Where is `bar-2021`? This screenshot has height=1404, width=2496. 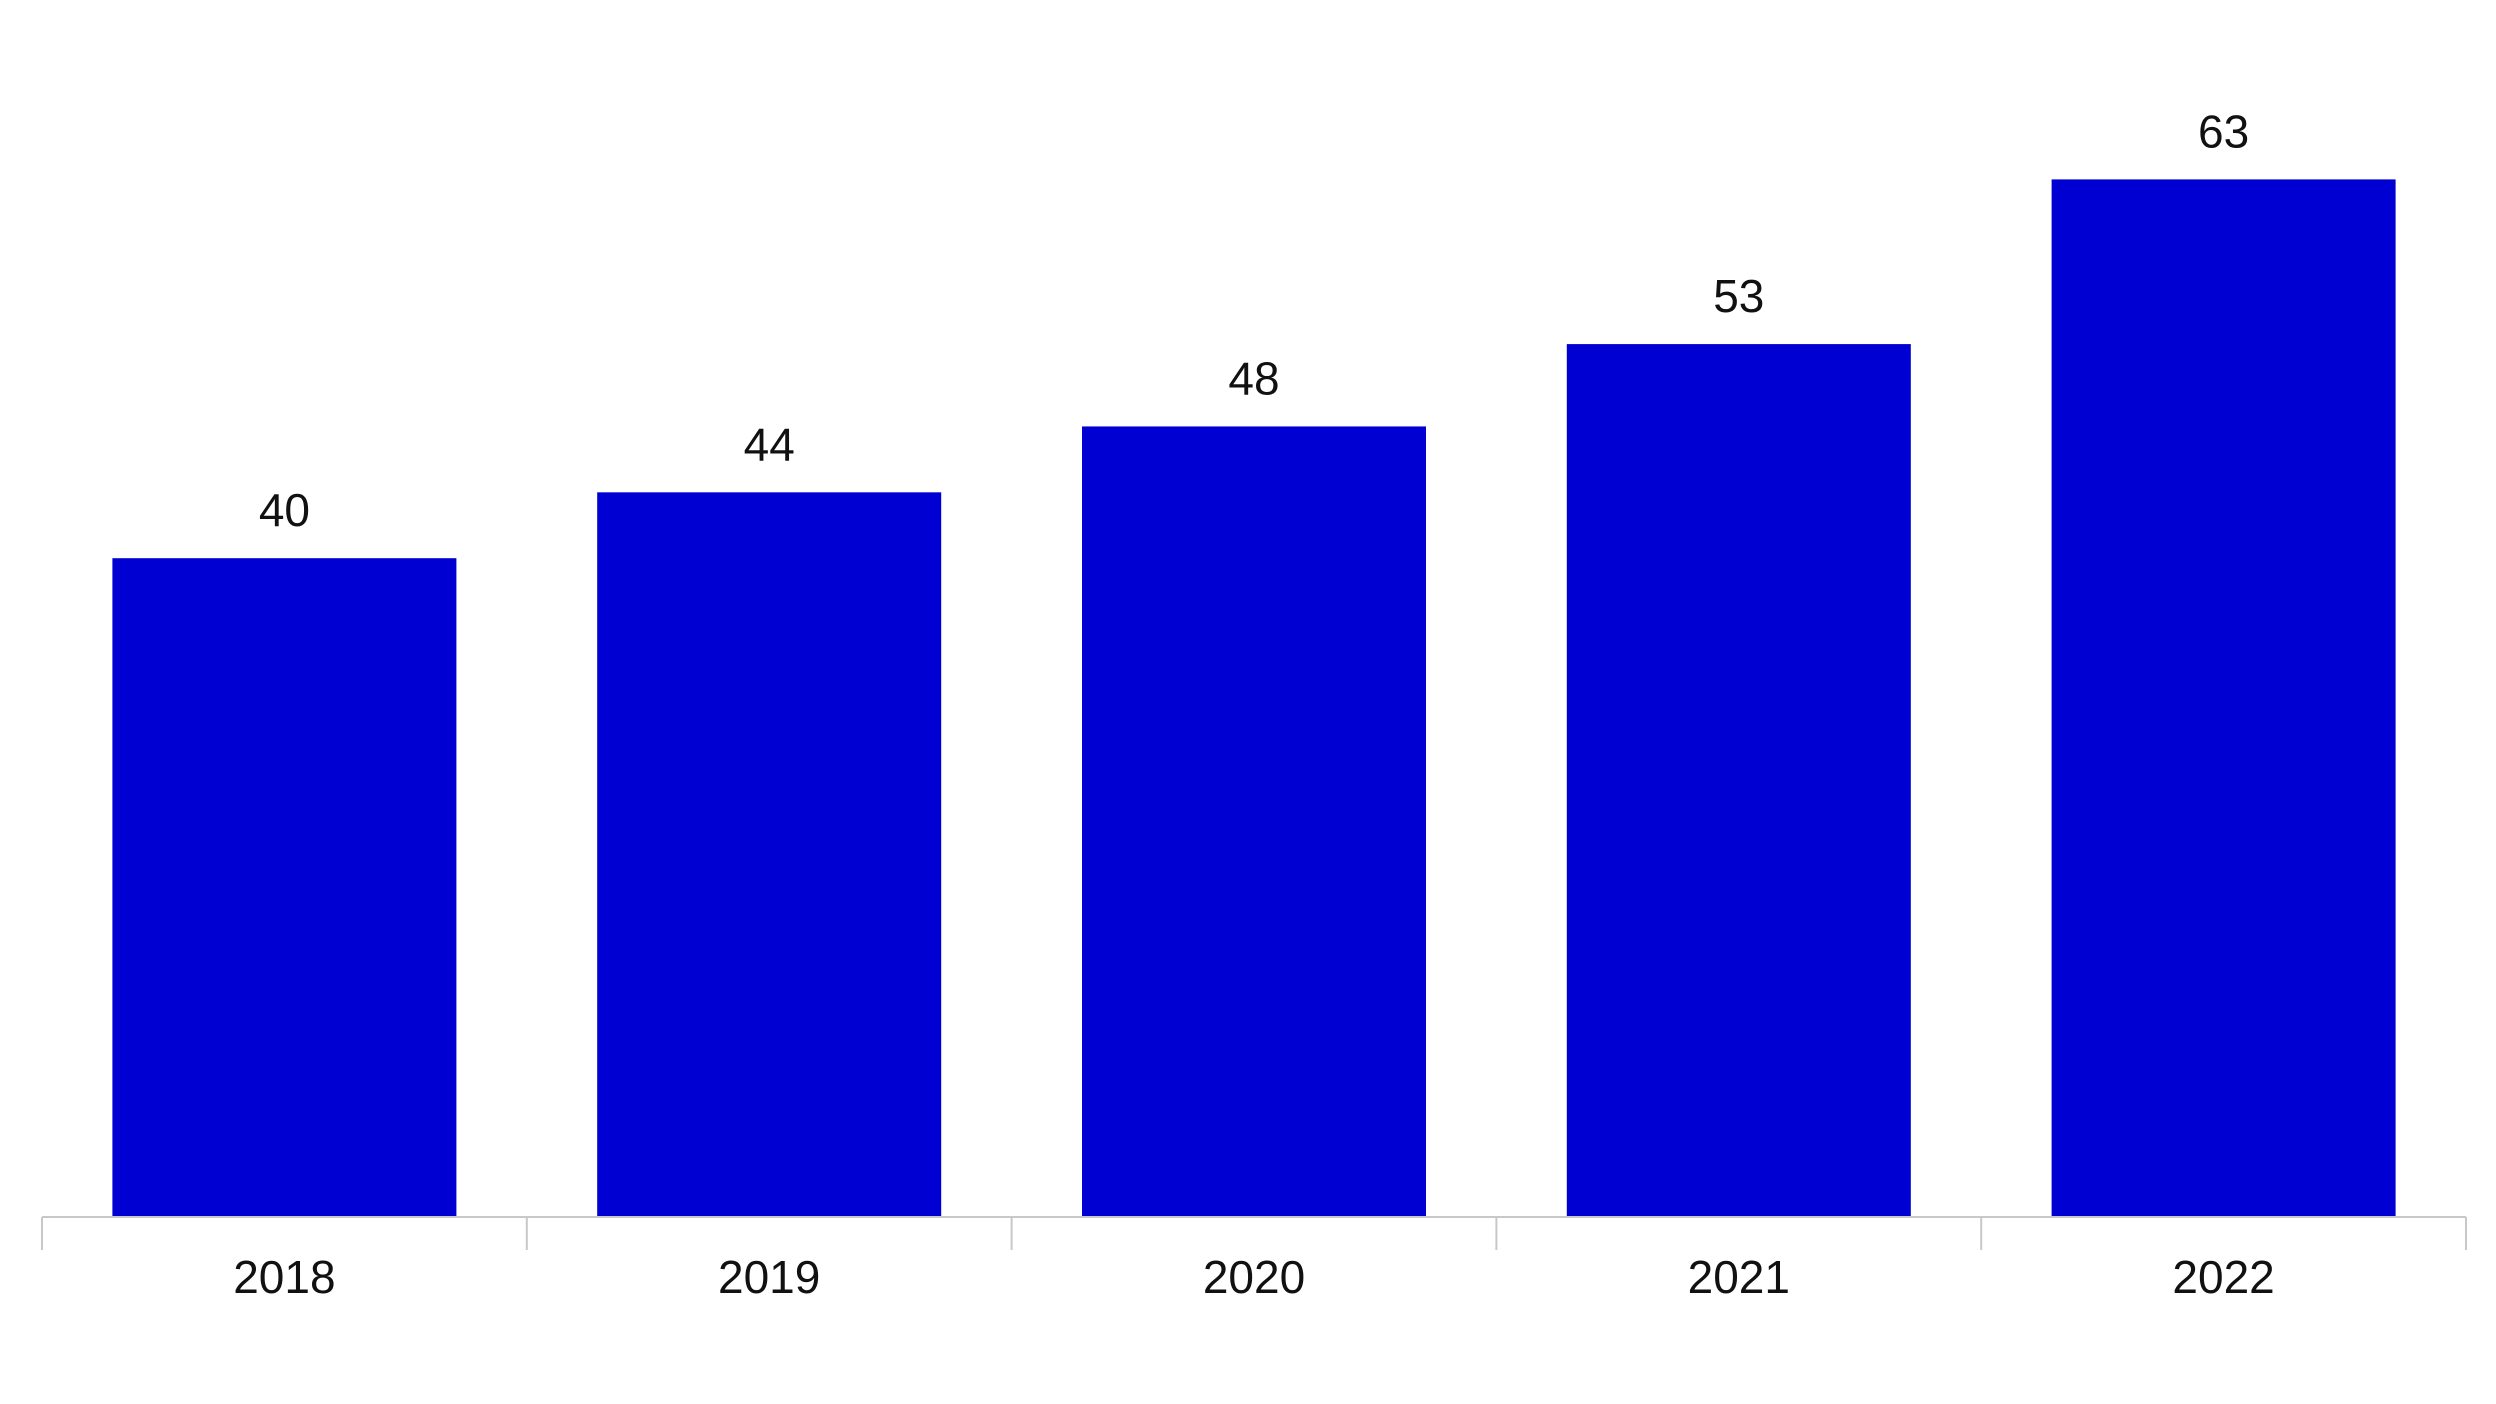
bar-2021 is located at coordinates (1738, 781).